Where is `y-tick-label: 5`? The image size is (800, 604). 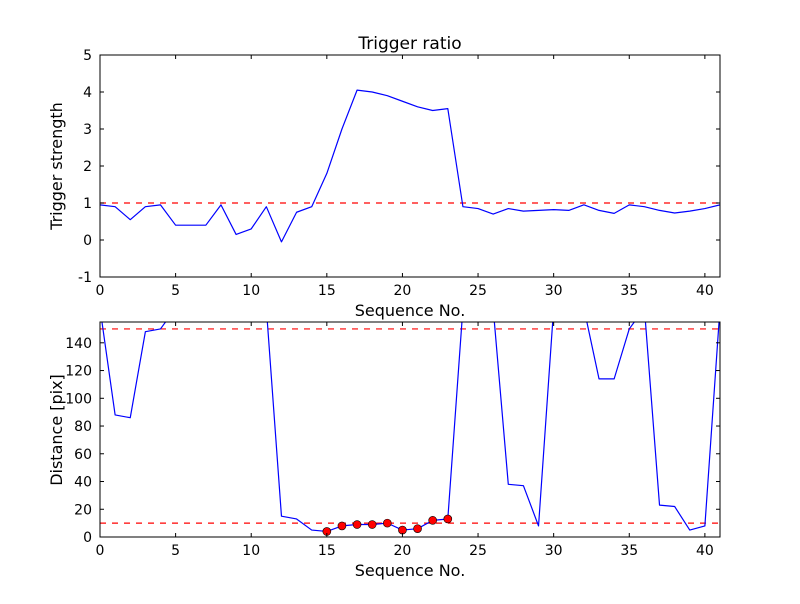 y-tick-label: 5 is located at coordinates (87, 56).